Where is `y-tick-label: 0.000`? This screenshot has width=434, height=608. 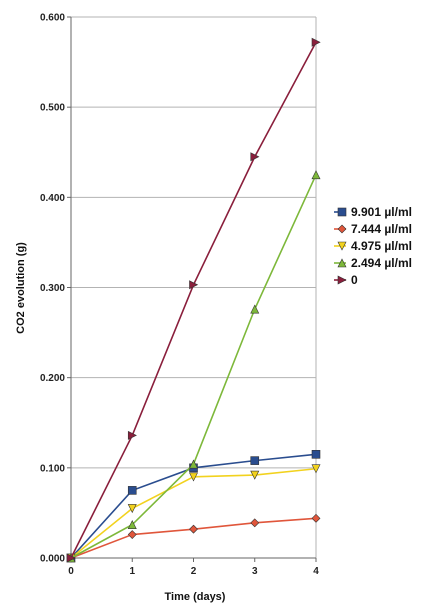 y-tick-label: 0.000 is located at coordinates (52, 559).